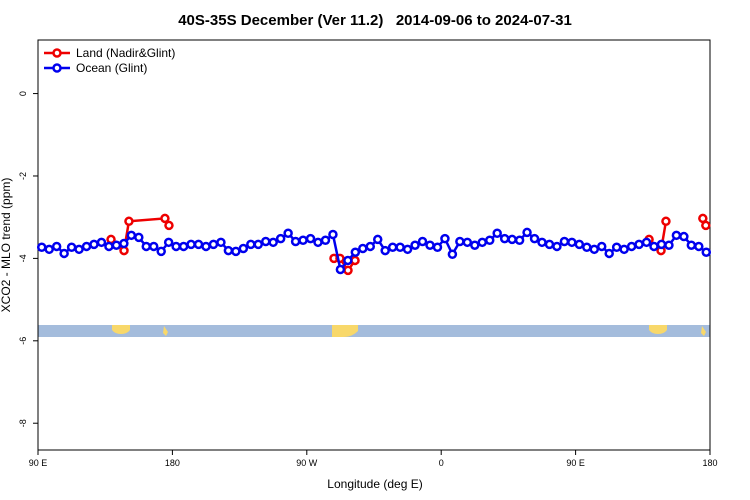  I want to click on y-tick-label: -6, so click(23, 341).